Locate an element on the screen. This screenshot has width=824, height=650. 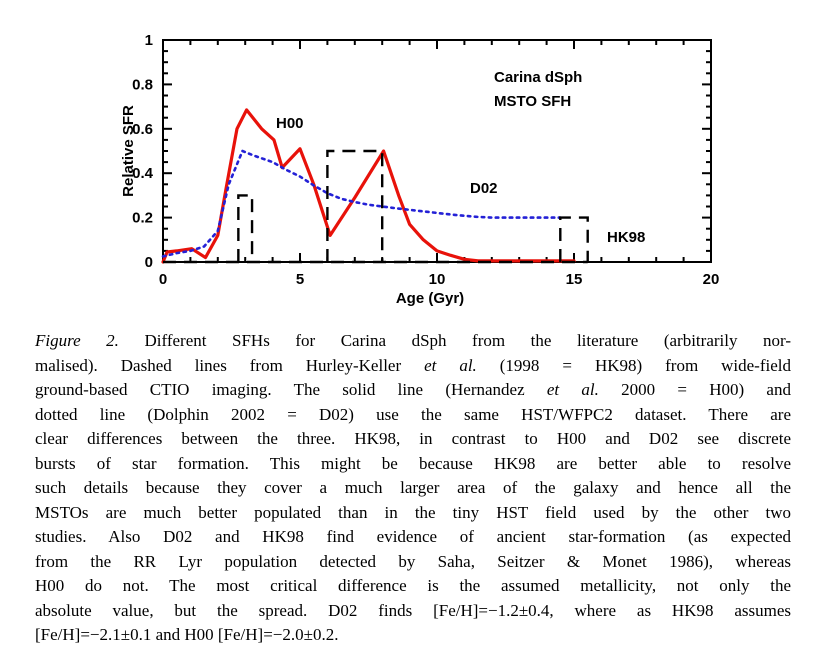
y-axis-label: Relative SFR is located at coordinates (128, 151).